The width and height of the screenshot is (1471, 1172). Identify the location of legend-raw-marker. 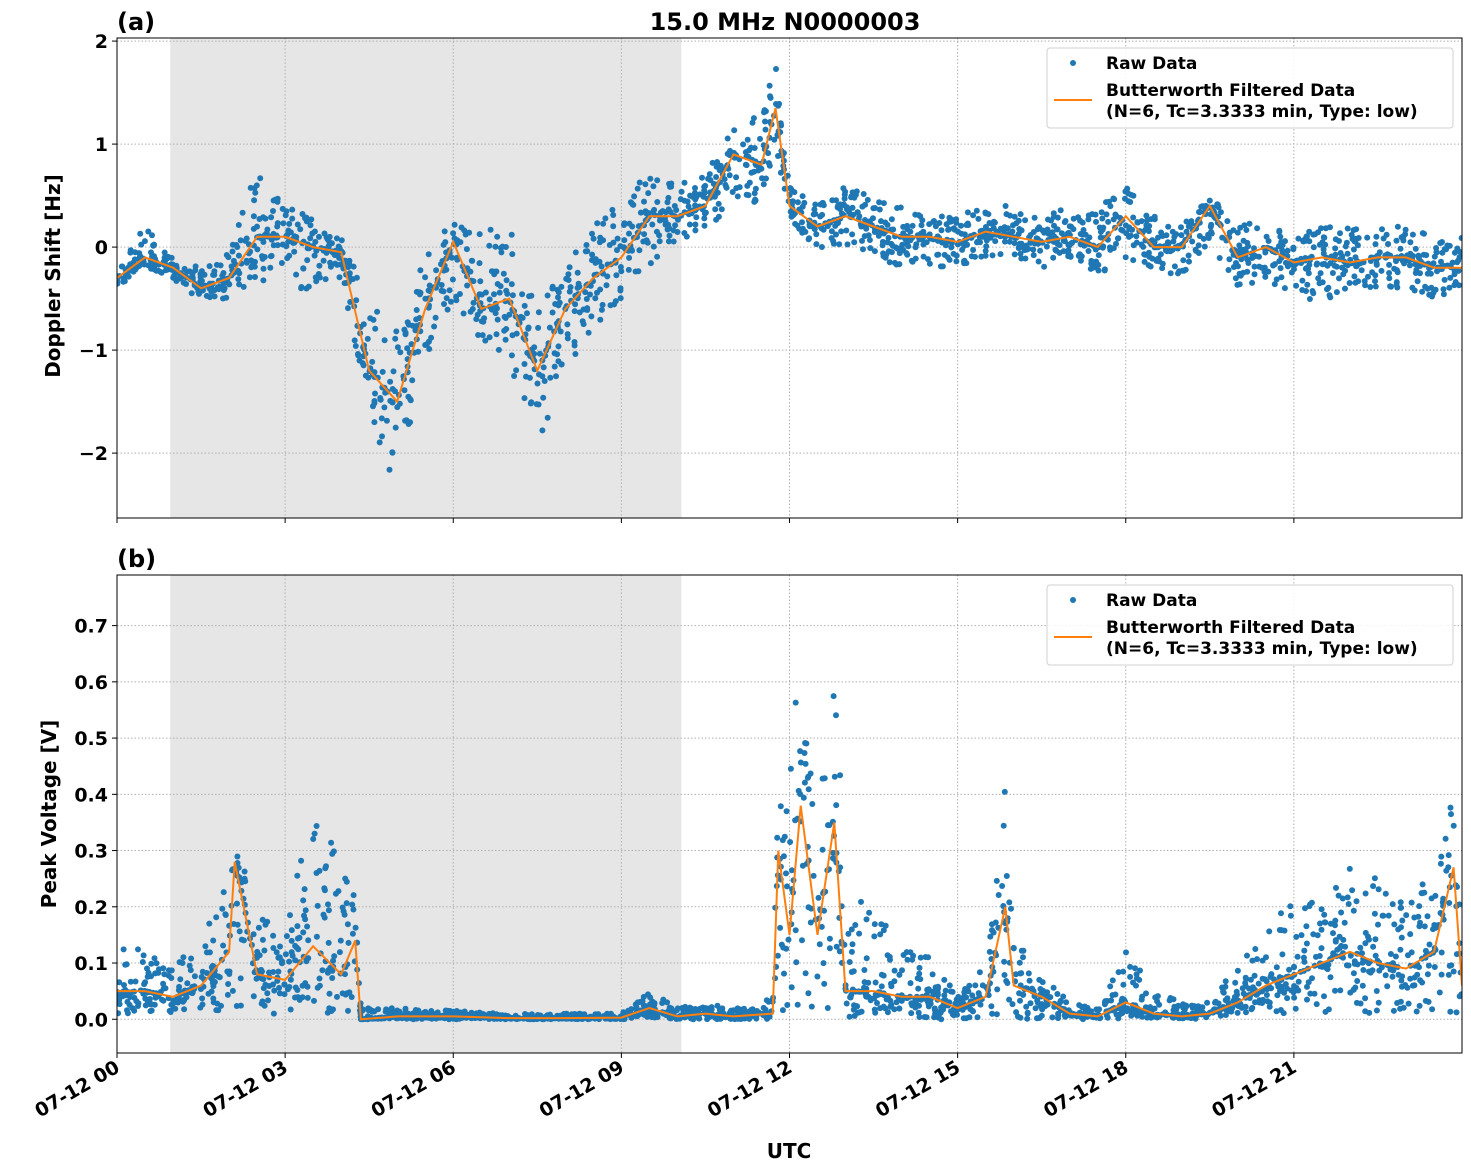
(1073, 600).